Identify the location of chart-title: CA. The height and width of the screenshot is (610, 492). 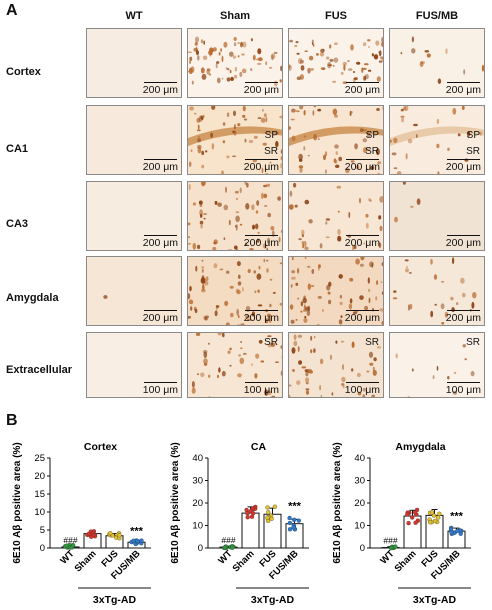
(259, 447).